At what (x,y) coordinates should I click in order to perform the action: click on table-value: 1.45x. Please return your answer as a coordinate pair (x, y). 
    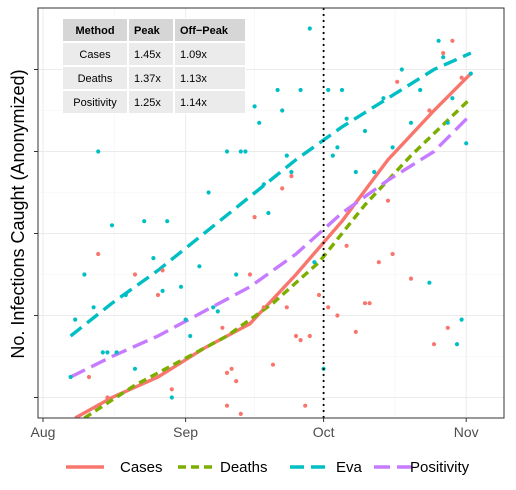
    Looking at the image, I should click on (147, 55).